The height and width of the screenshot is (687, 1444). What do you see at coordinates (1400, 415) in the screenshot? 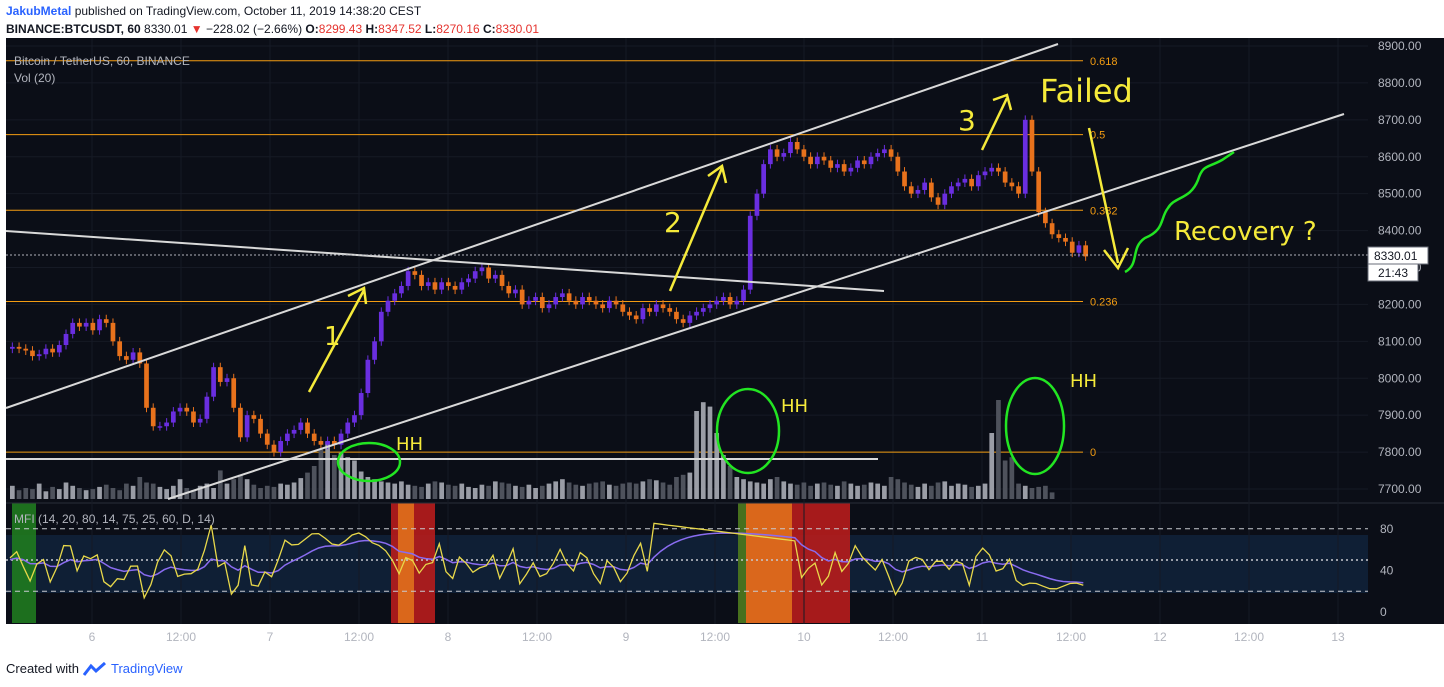
I see `price-tick-label: 7900.00` at bounding box center [1400, 415].